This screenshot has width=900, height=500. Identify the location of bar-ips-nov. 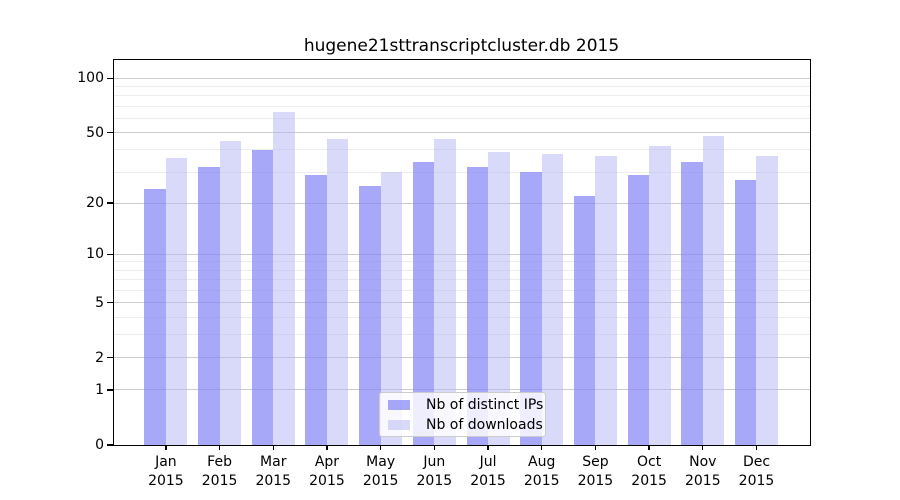
(692, 303).